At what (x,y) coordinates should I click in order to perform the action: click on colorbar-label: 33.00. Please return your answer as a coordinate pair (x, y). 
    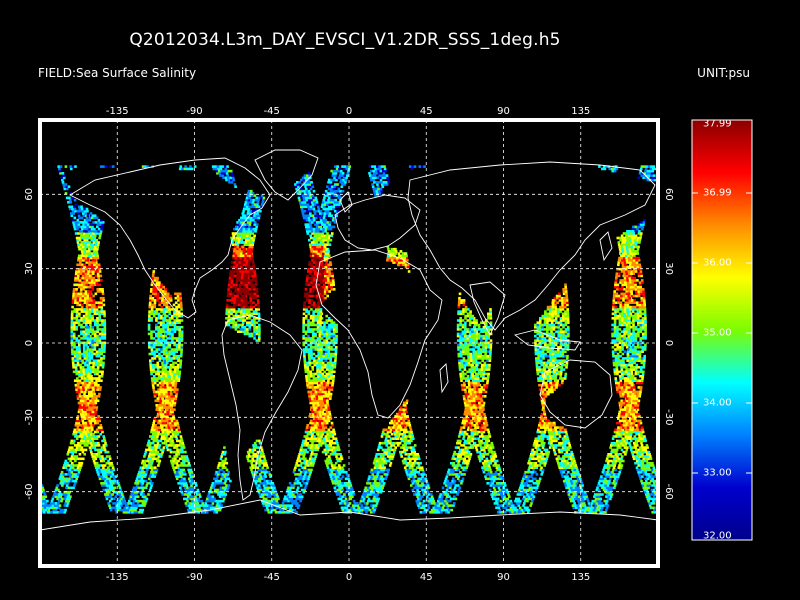
    Looking at the image, I should click on (717, 473).